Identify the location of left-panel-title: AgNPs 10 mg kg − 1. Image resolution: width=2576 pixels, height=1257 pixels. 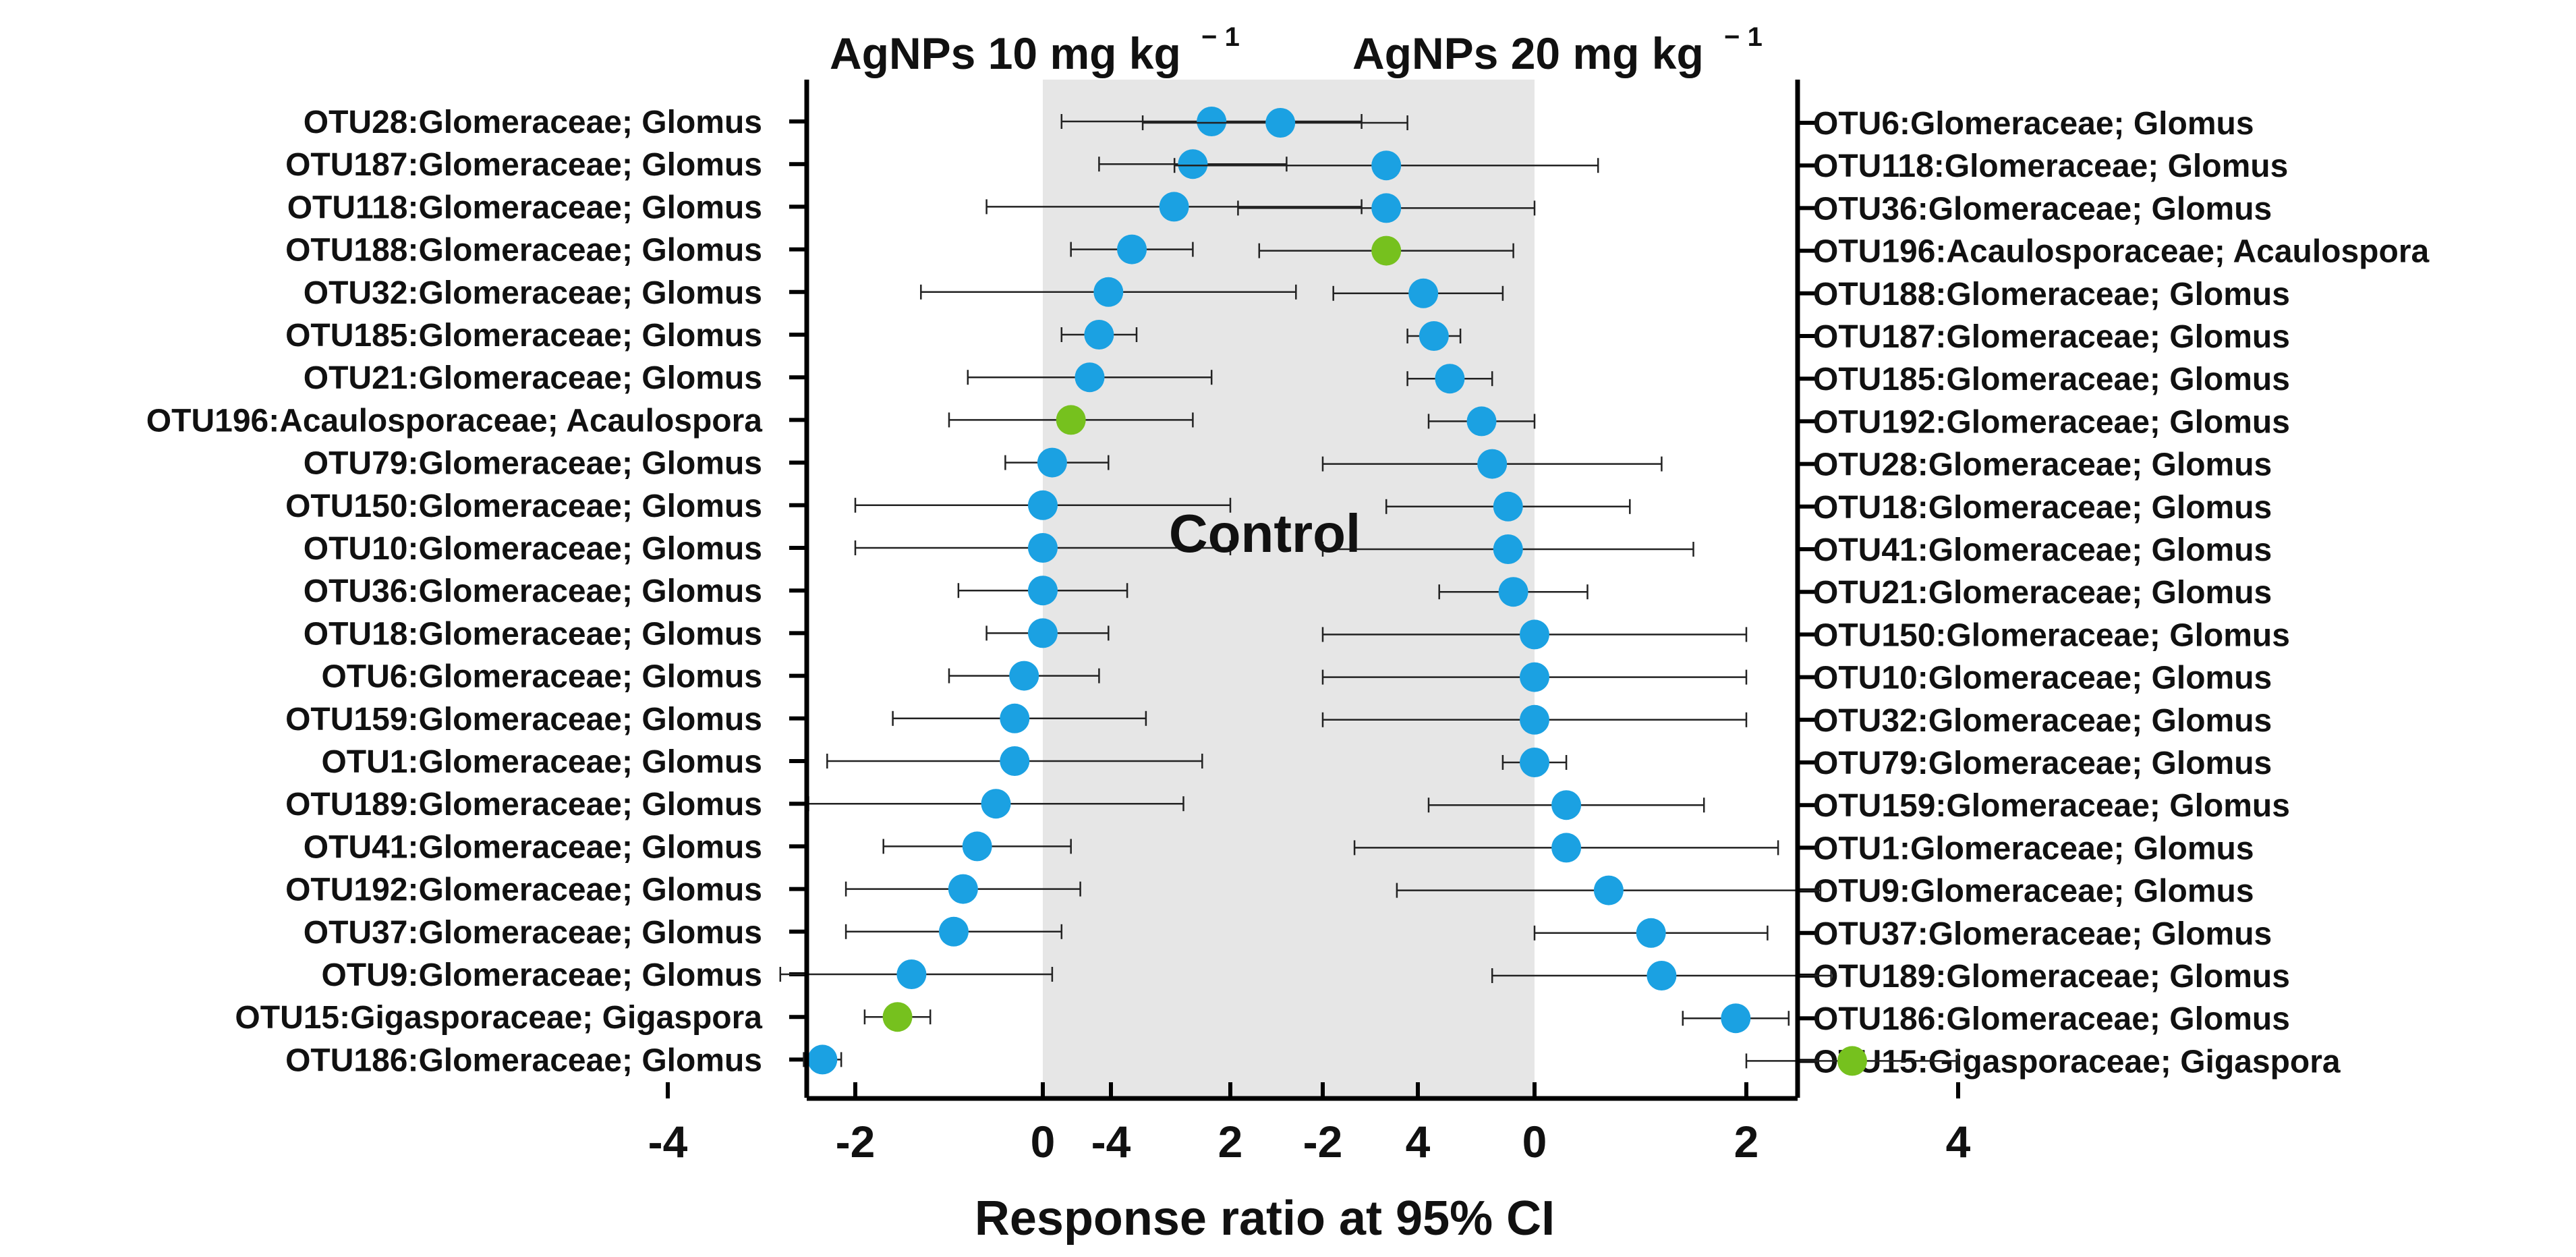
(1035, 50).